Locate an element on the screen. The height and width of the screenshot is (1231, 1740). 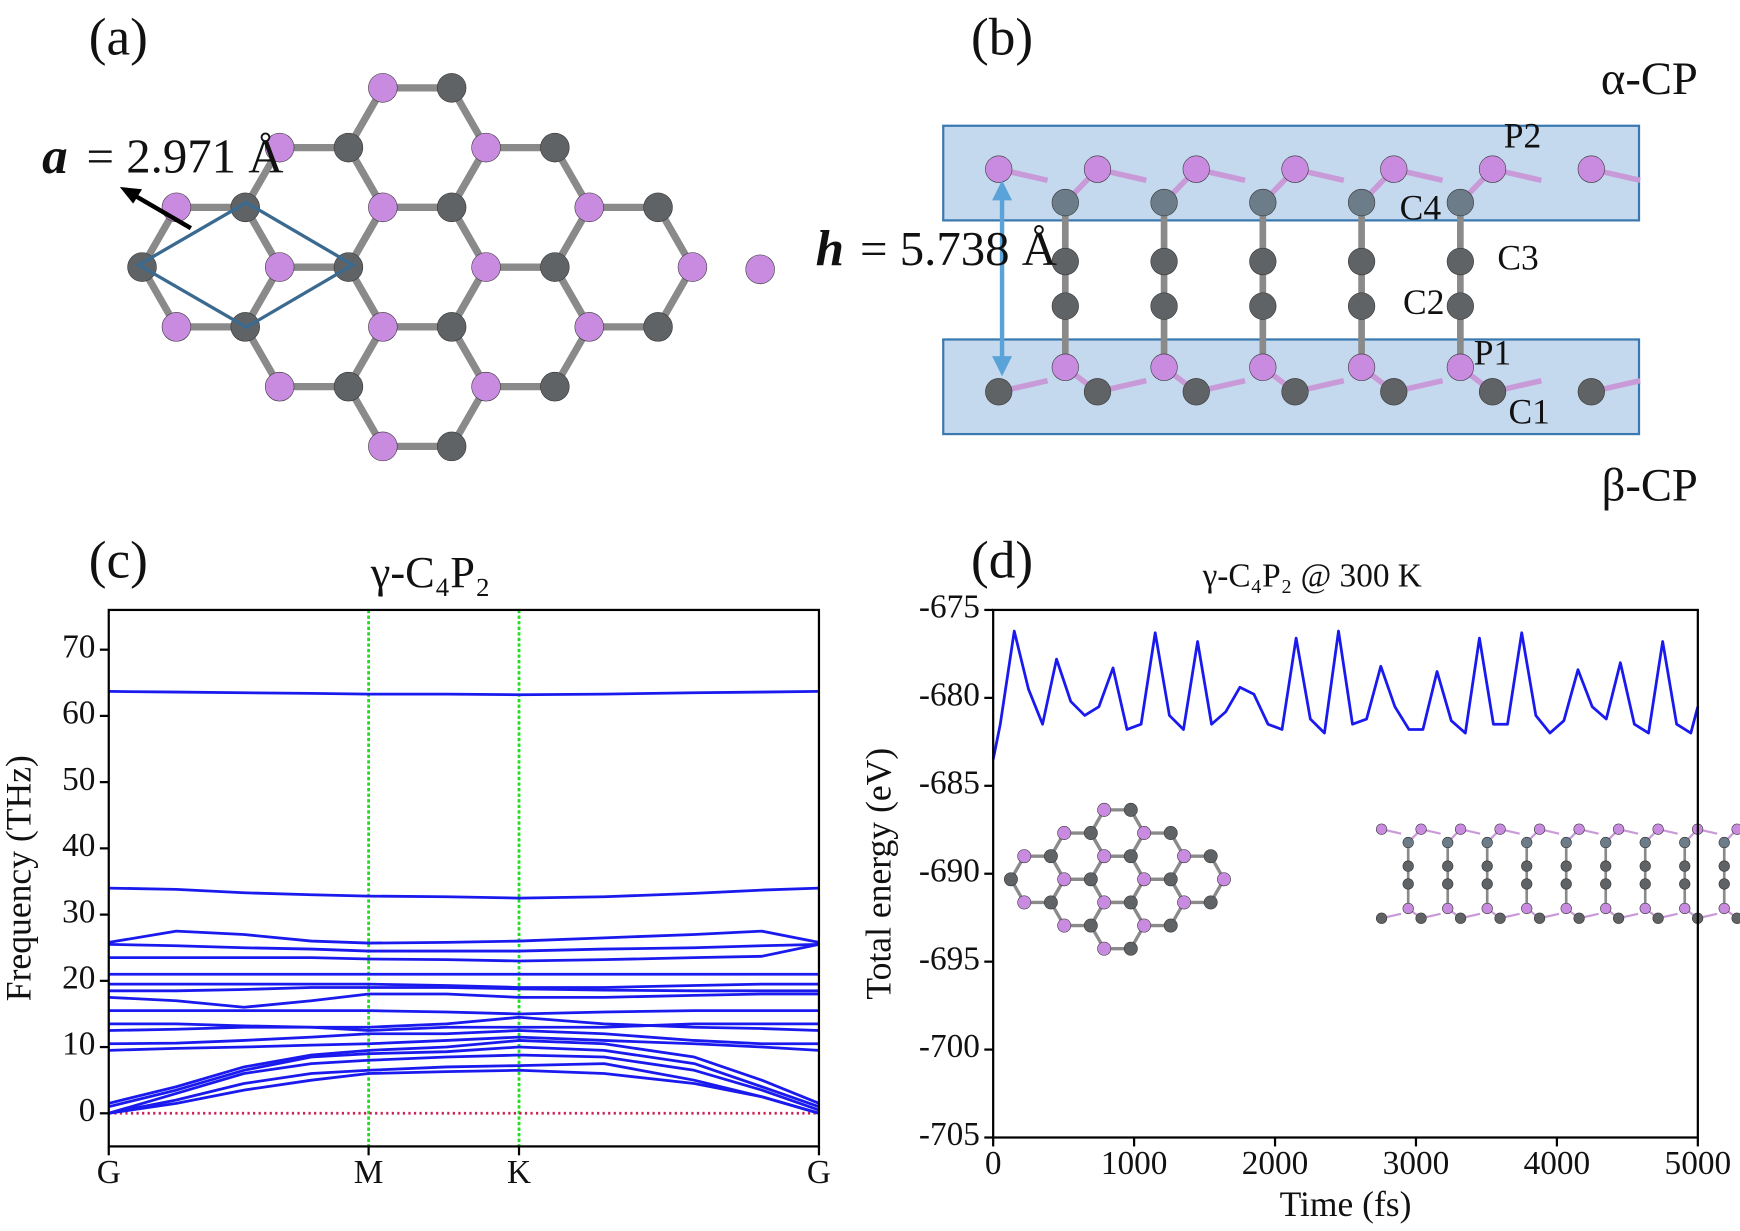
y-tick-label: 40 is located at coordinates (78, 845).